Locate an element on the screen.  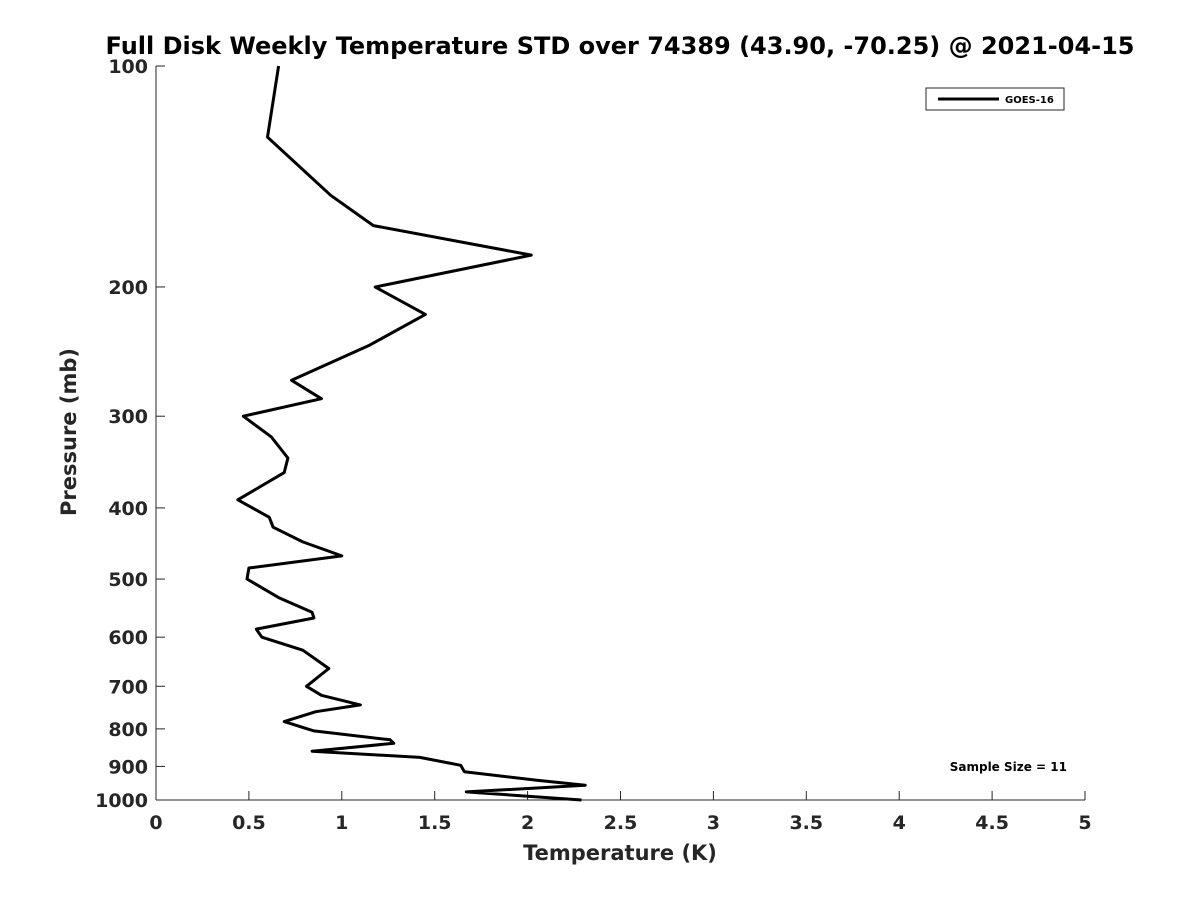
y-tick-label: 100 is located at coordinates (128, 67).